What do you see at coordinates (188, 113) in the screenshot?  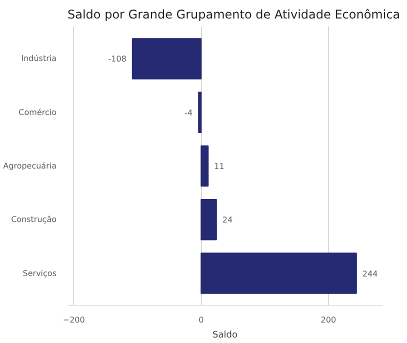 I see `data-label: -4` at bounding box center [188, 113].